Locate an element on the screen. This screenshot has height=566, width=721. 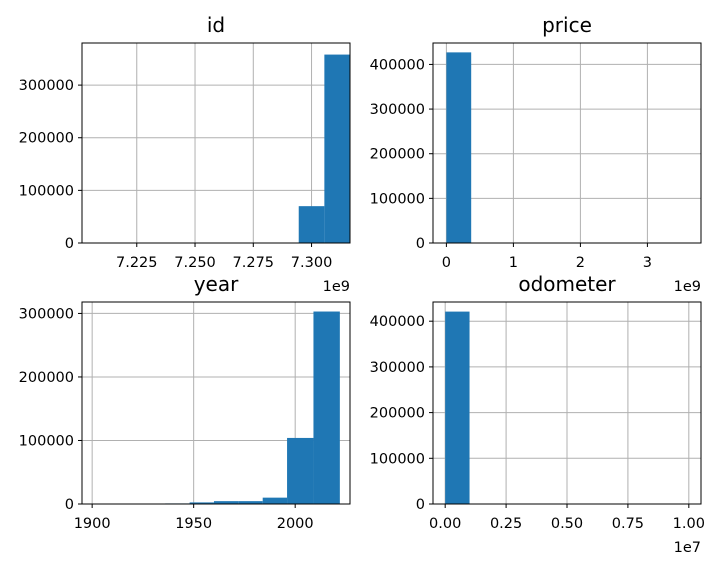
subplot-title: price is located at coordinates (567, 25).